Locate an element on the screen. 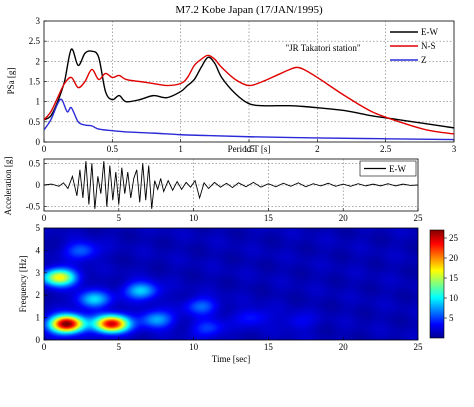 This screenshot has height=407, width=474. spectrum-xtick-label: 0 is located at coordinates (44, 149).